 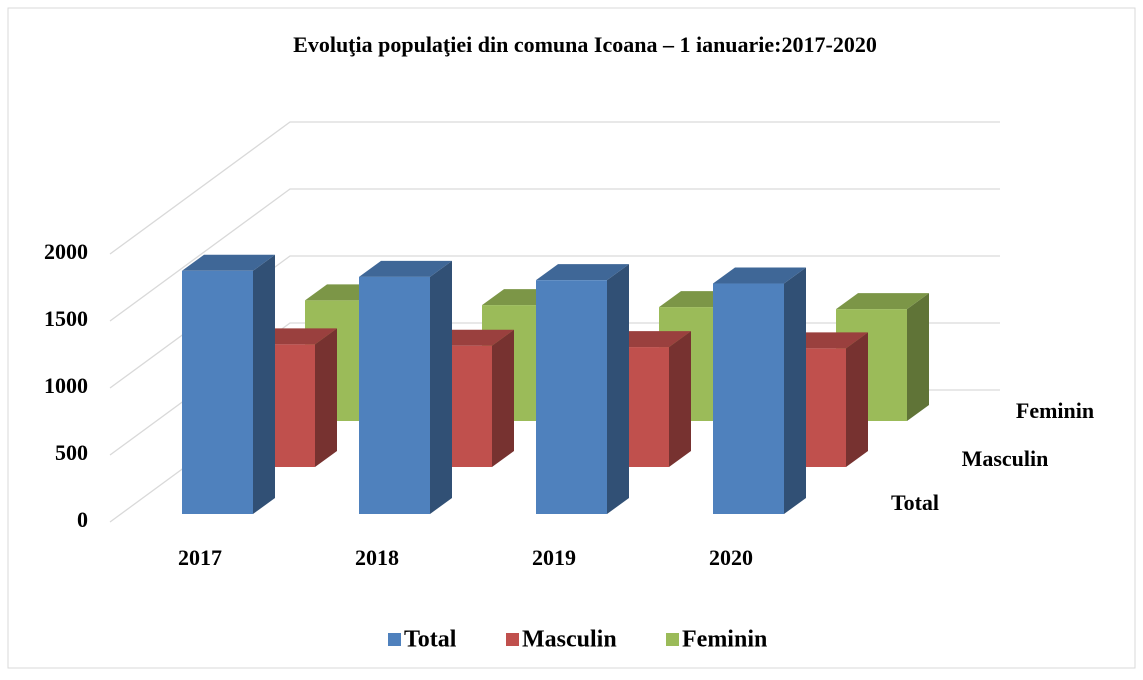 What do you see at coordinates (66, 385) in the screenshot?
I see `y-tick-label: 1000` at bounding box center [66, 385].